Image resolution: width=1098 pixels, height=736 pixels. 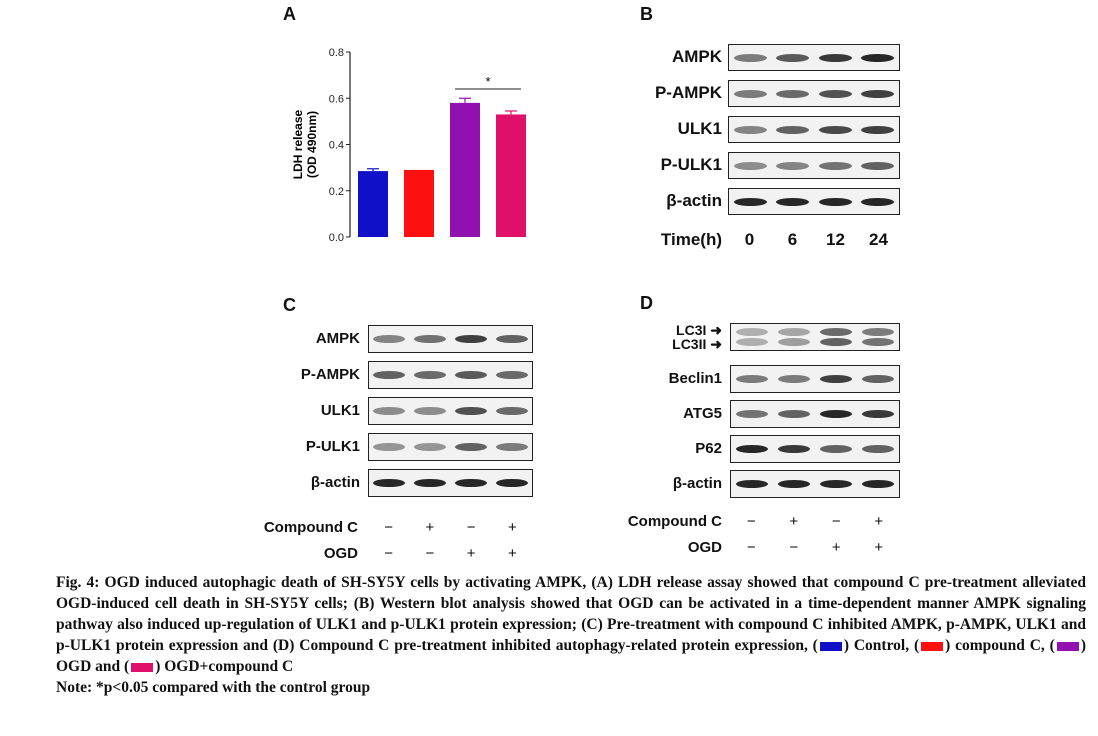 What do you see at coordinates (1000, 645) in the screenshot?
I see `legend-label: ) compound C, (` at bounding box center [1000, 645].